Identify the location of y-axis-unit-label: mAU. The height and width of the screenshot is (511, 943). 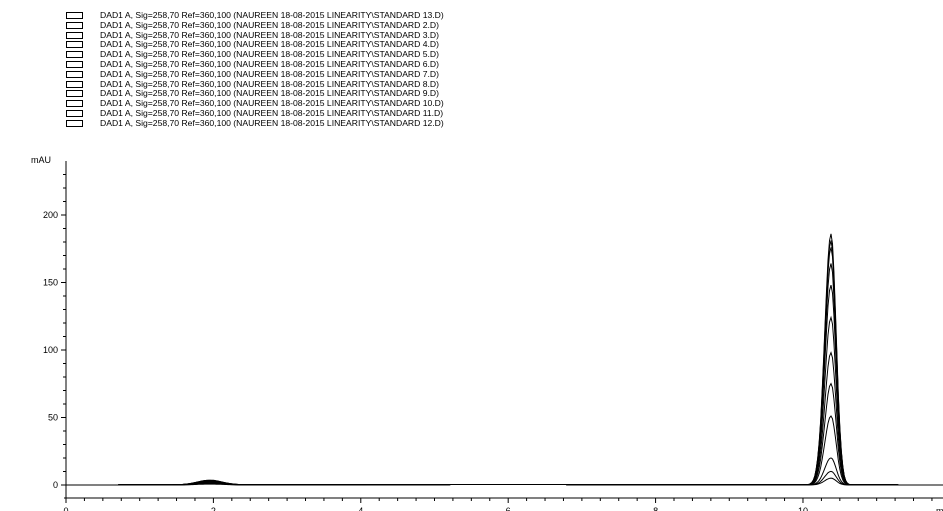
(41, 160).